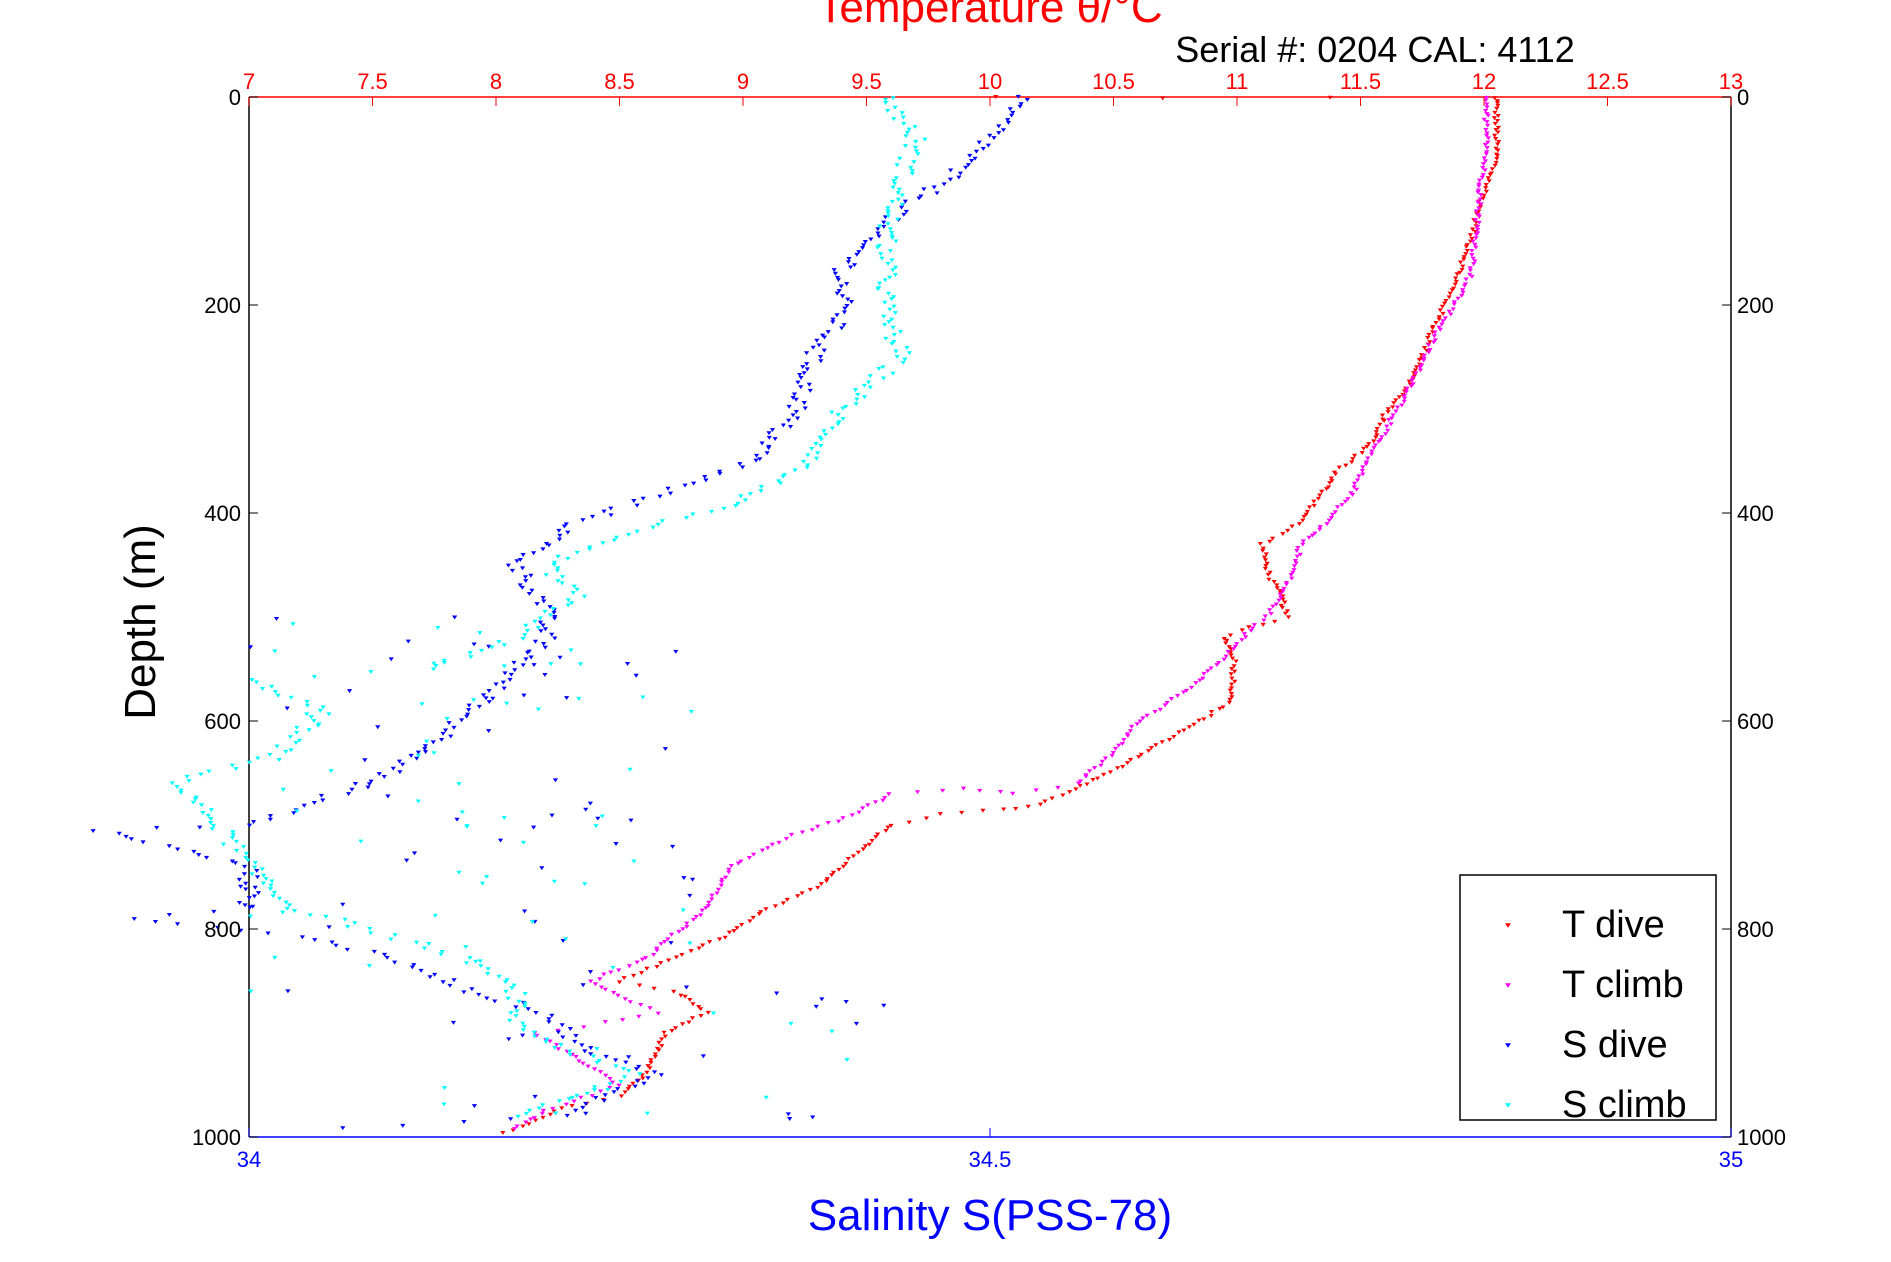 This screenshot has width=1891, height=1262. What do you see at coordinates (222, 513) in the screenshot?
I see `y-left-tick-label: 400` at bounding box center [222, 513].